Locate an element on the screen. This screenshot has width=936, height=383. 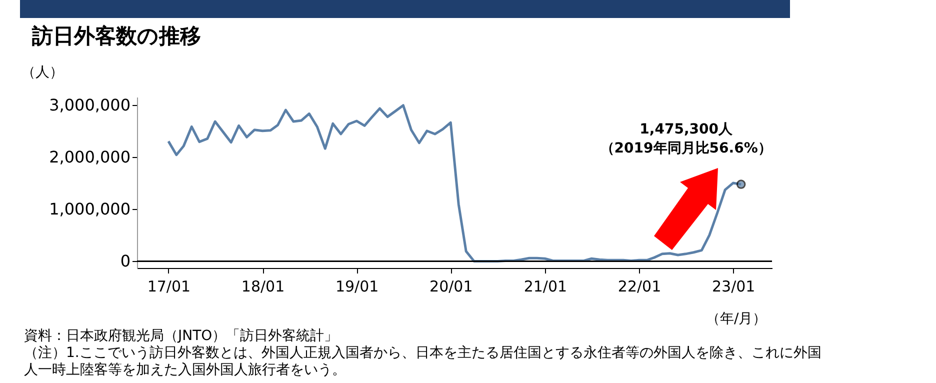
y-tick-label: 1,000,000 is located at coordinates (89, 209).